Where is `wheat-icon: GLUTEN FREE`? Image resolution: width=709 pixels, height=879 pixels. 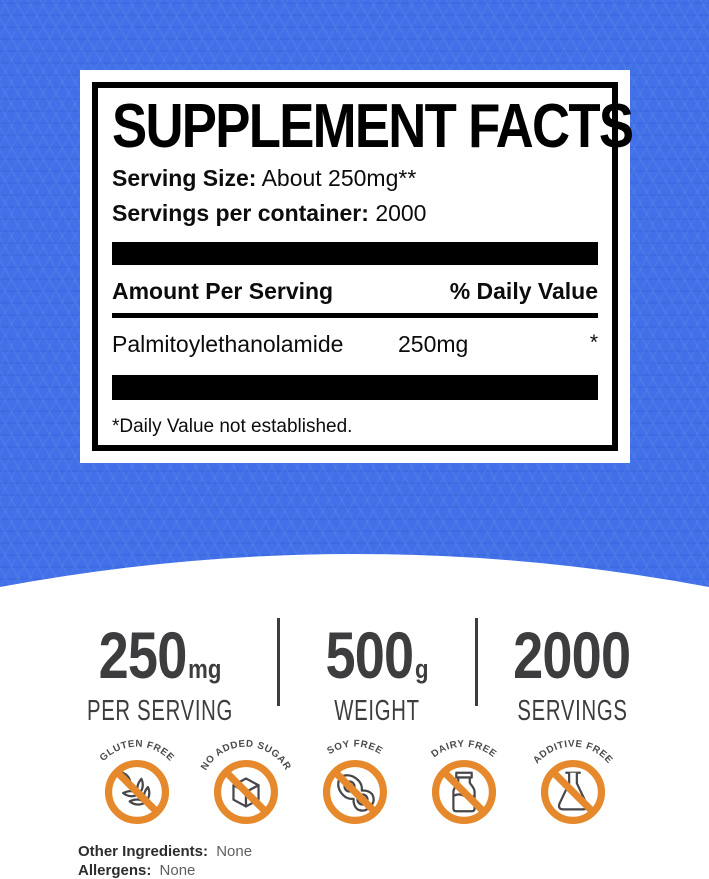 wheat-icon: GLUTEN FREE is located at coordinates (136, 782).